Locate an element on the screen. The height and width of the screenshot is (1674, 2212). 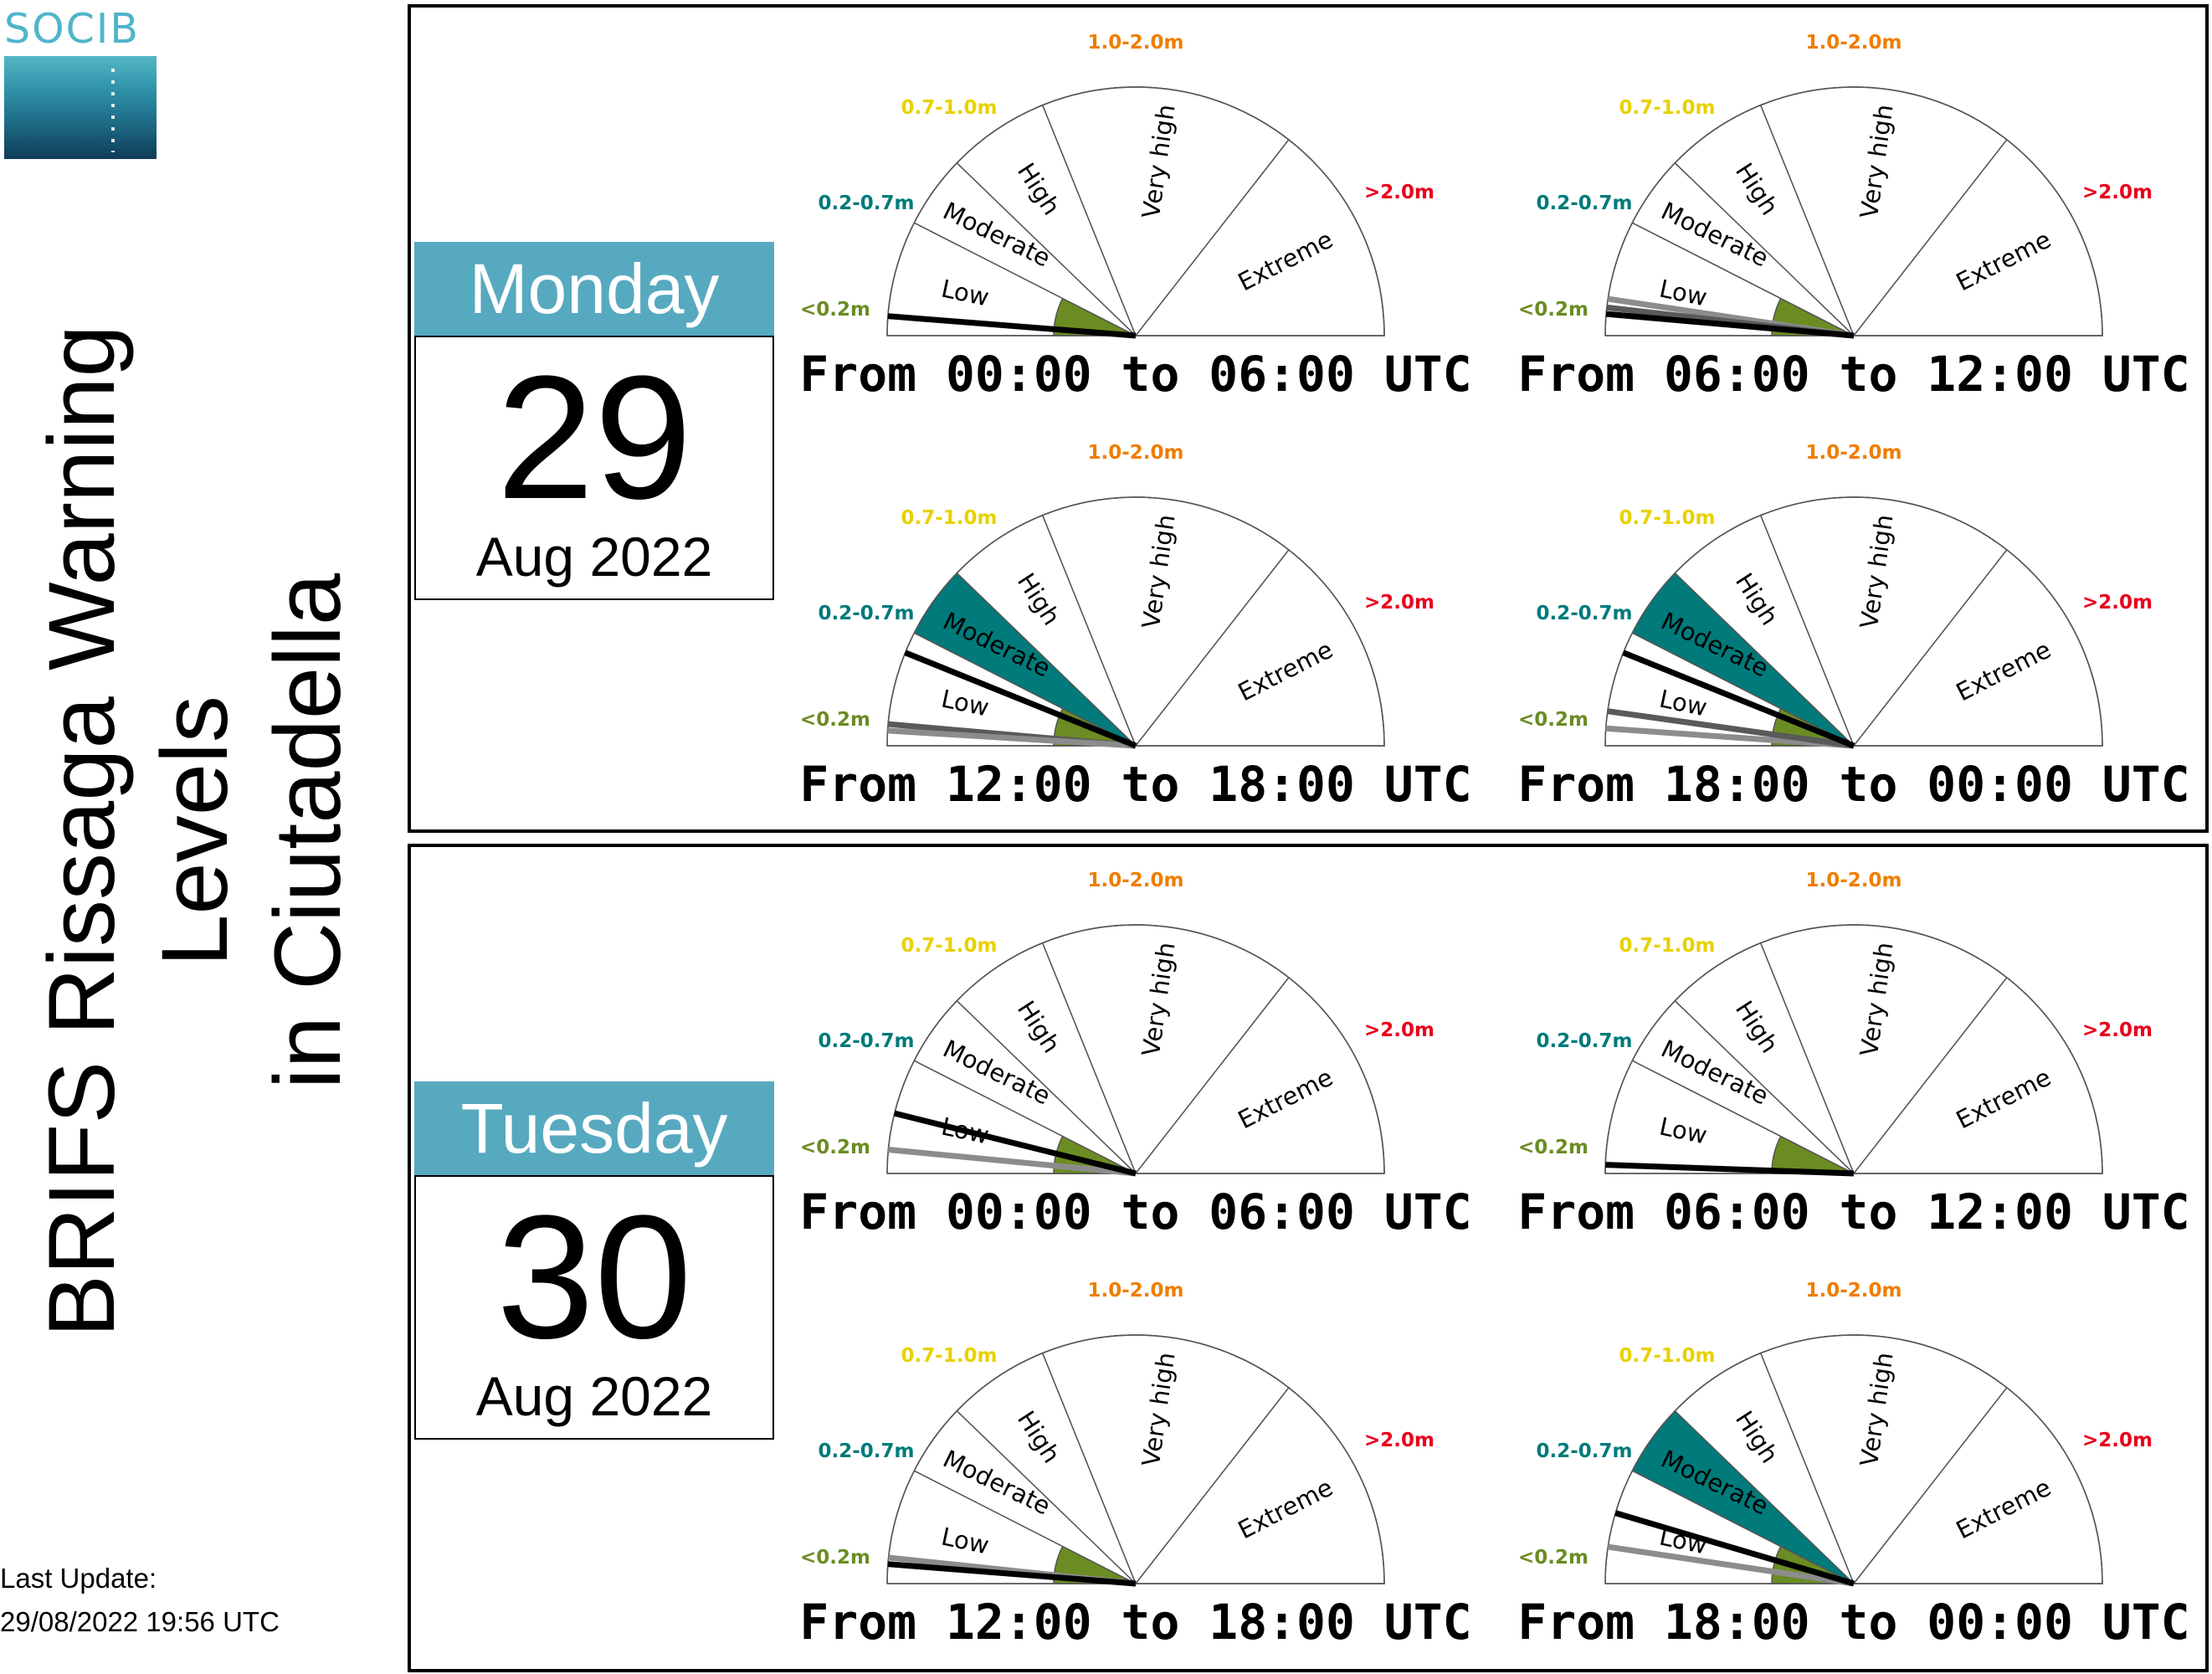
needle-secondary is located at coordinates (1731, 728).